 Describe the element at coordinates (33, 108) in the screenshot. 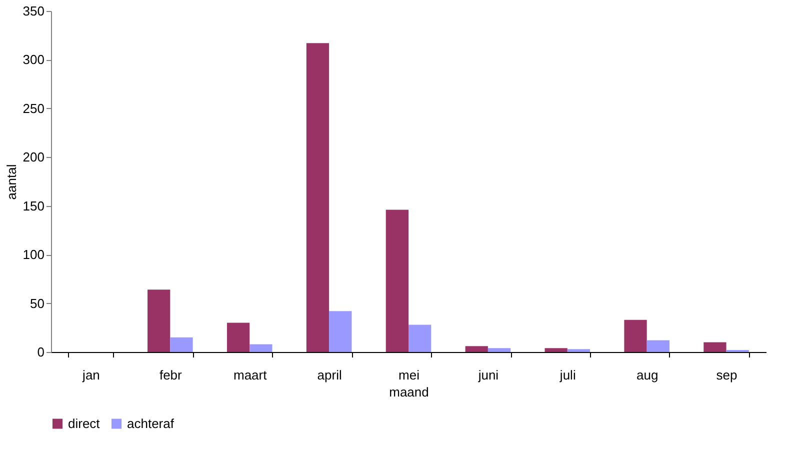

I see `y-tick-label: 250` at that location.